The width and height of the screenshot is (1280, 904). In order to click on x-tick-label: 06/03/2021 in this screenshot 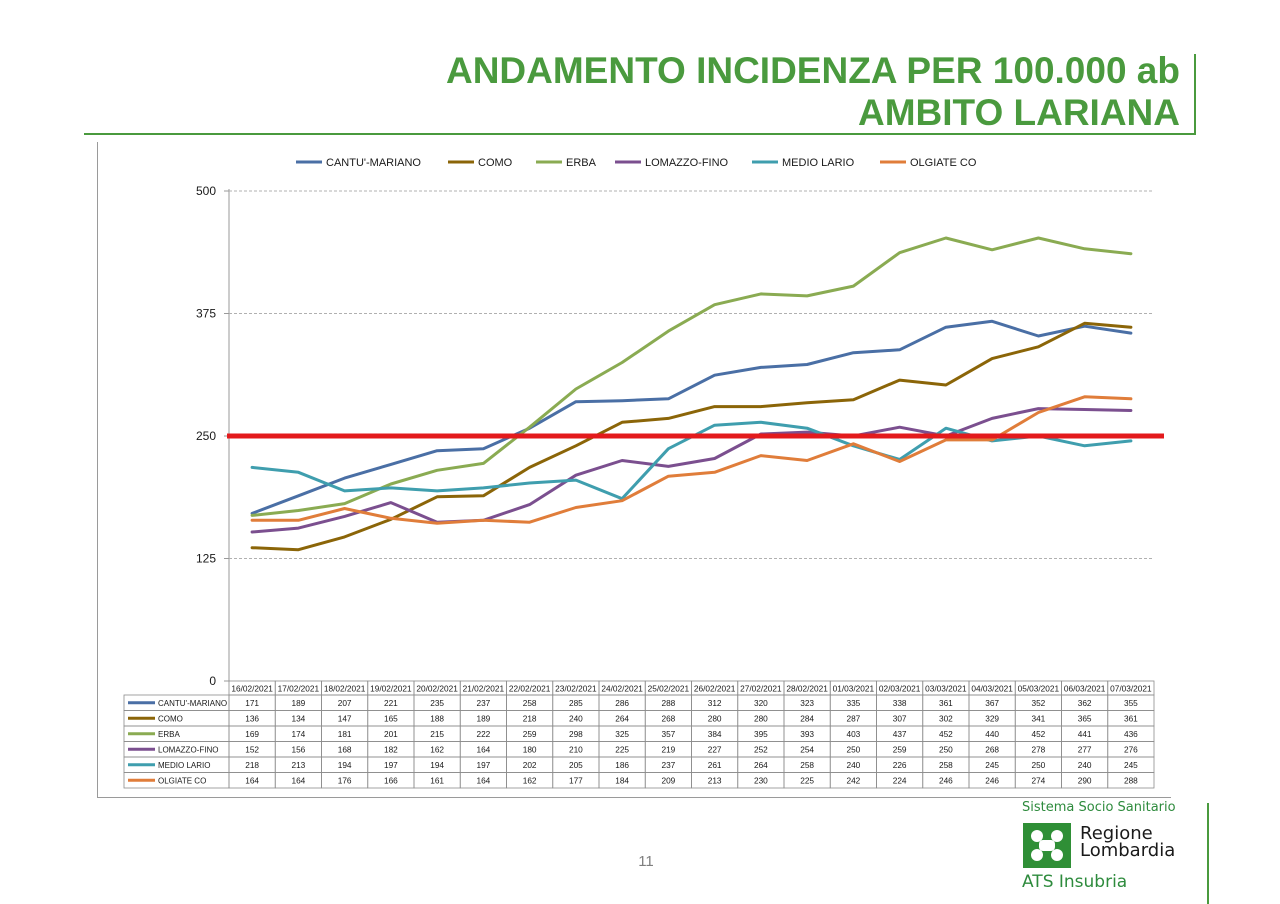, I will do `click(1085, 689)`.